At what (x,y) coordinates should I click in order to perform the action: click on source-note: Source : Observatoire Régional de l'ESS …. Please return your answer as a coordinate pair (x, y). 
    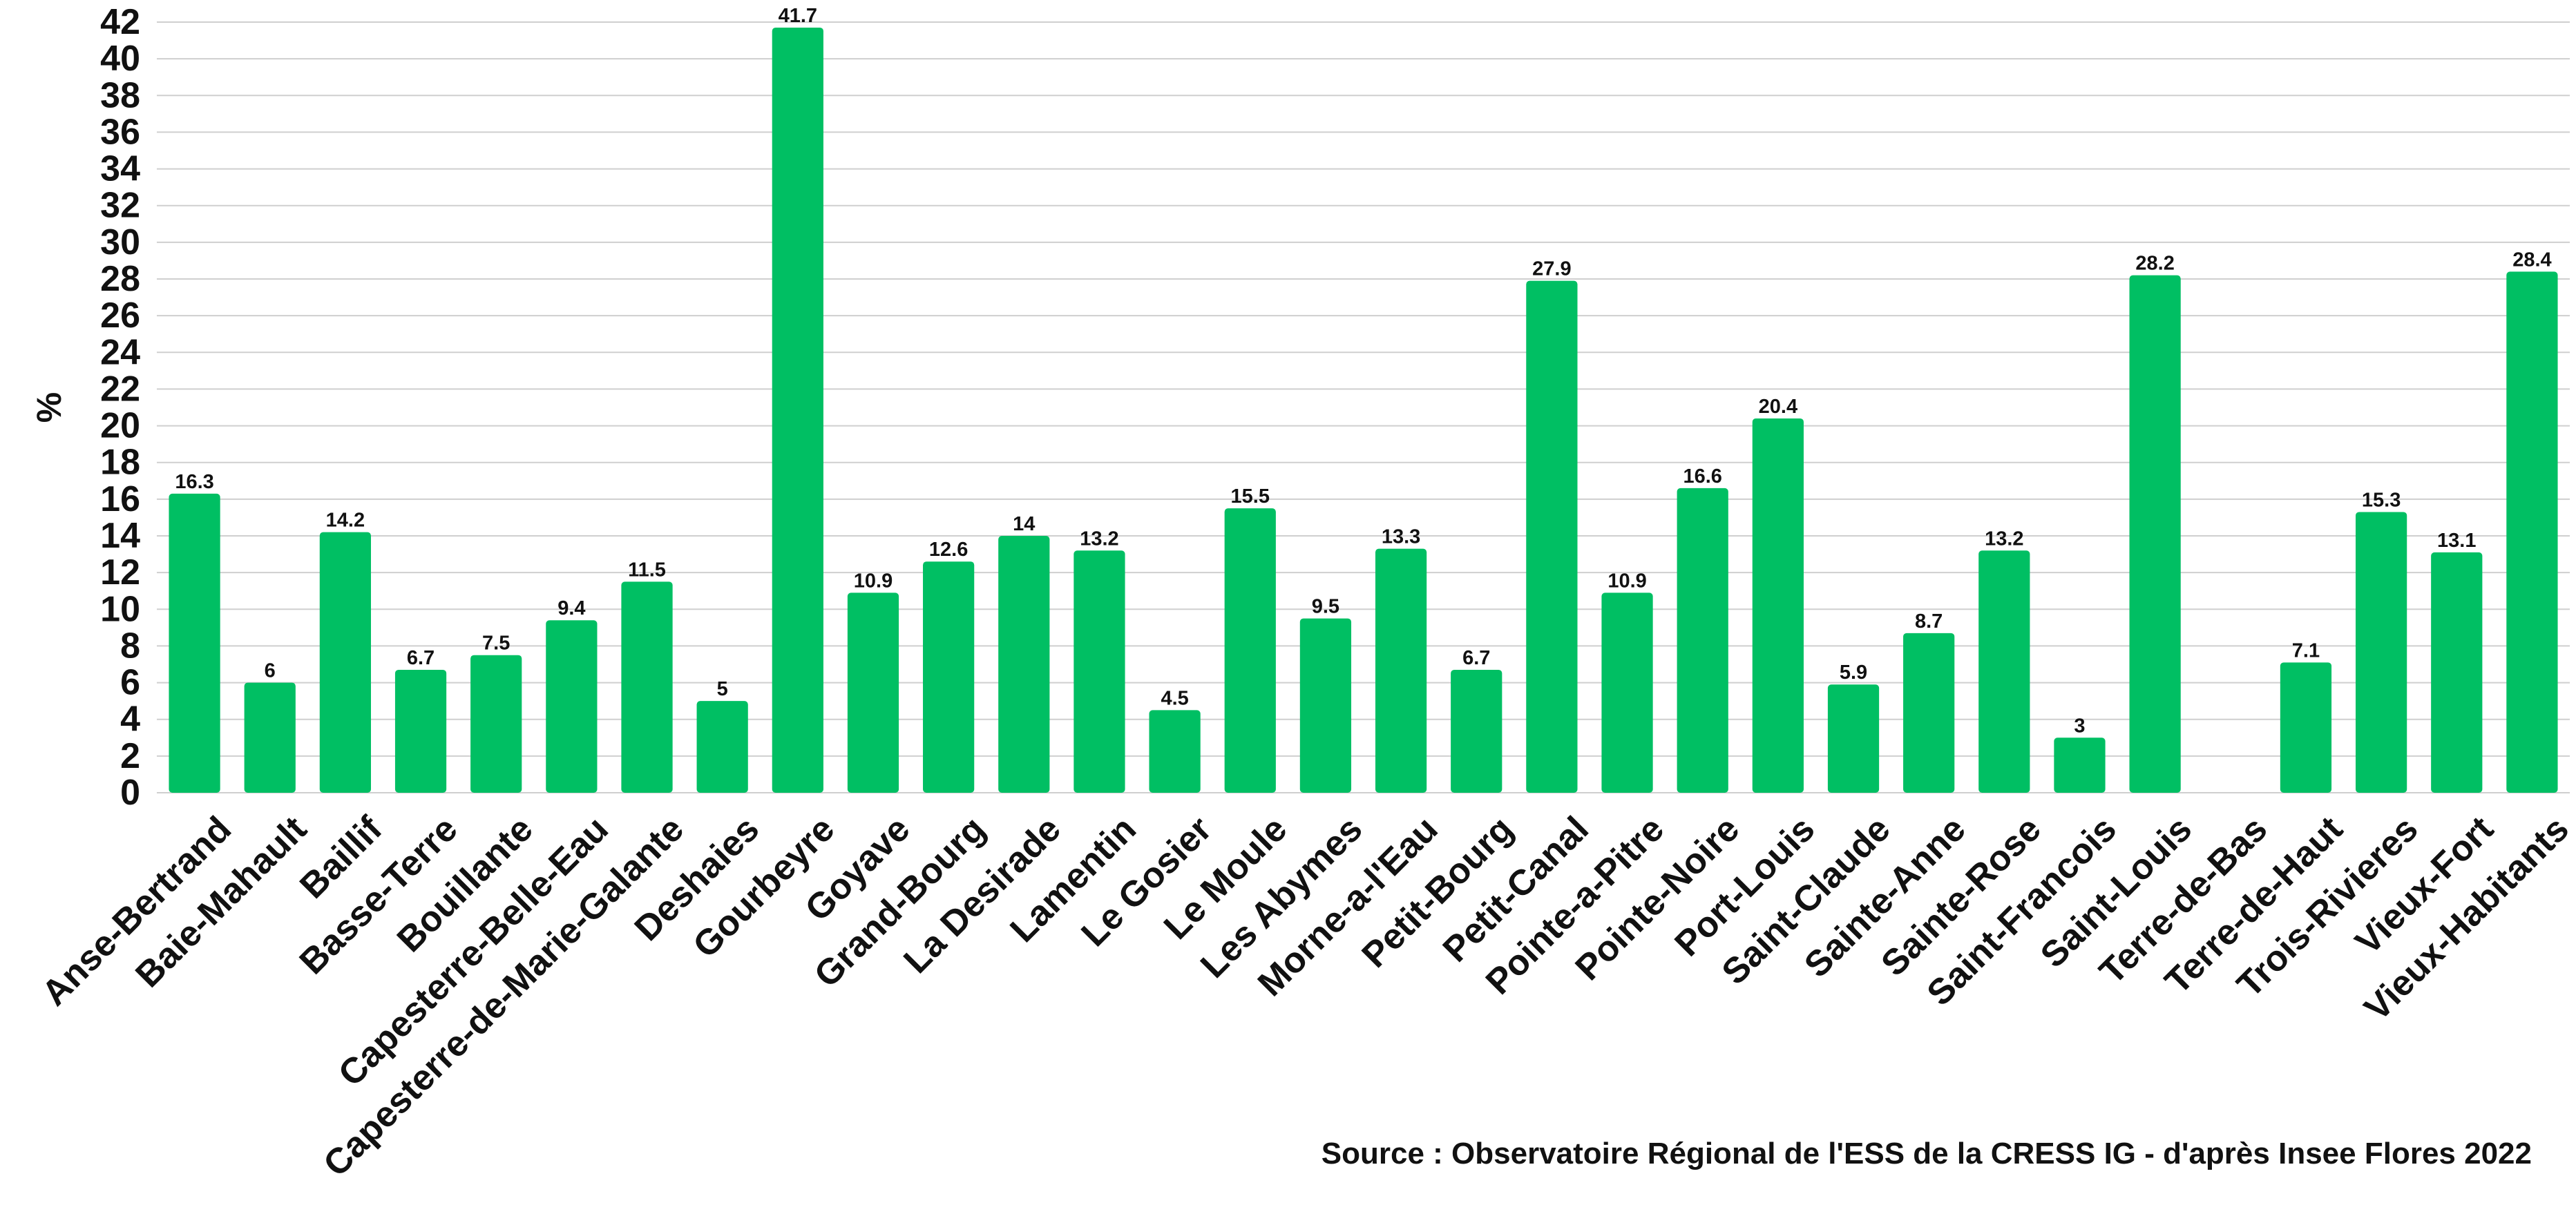
    Looking at the image, I should click on (1926, 1153).